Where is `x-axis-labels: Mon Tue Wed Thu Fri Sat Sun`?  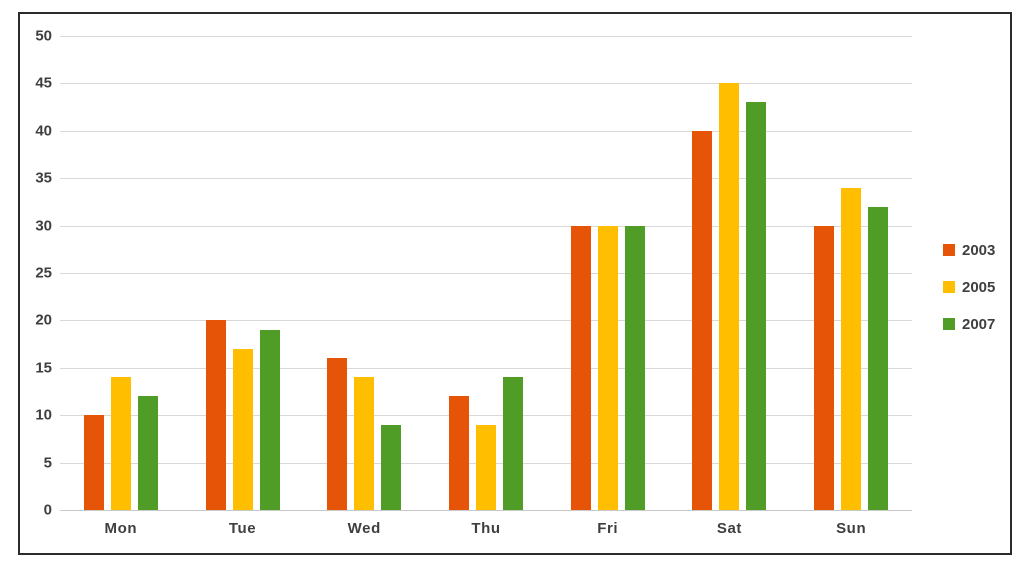 x-axis-labels: Mon Tue Wed Thu Fri Sat Sun is located at coordinates (486, 531).